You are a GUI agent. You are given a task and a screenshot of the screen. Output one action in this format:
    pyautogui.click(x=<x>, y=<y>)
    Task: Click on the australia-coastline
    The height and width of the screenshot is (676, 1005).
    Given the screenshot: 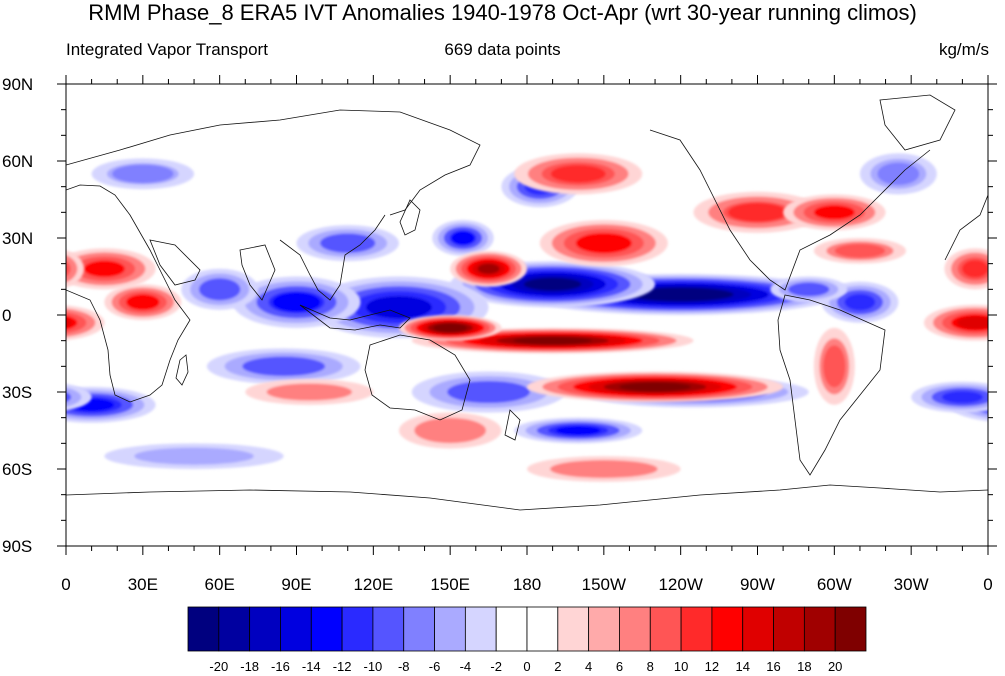 What is the action you would take?
    pyautogui.click(x=417, y=377)
    